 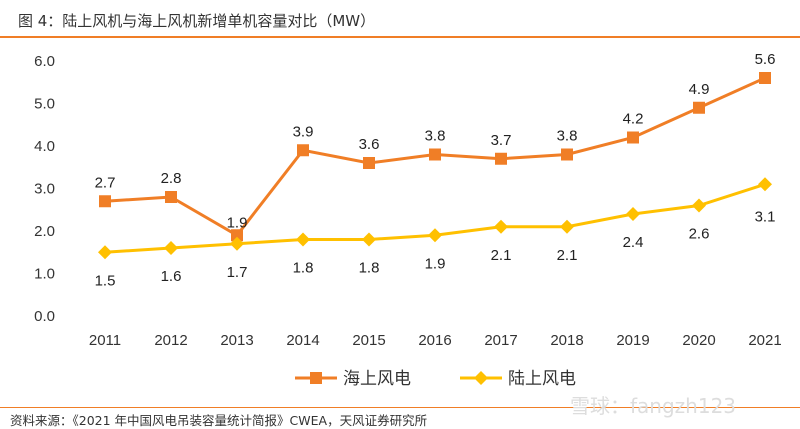 What do you see at coordinates (44, 189) in the screenshot?
I see `y-tick-label: 3.0` at bounding box center [44, 189].